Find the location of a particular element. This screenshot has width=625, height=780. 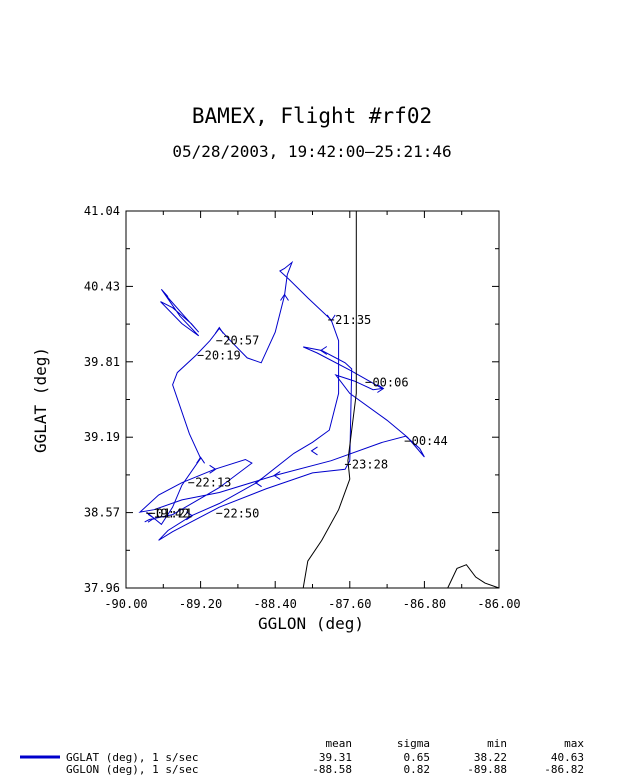

time-label-4: 21:35 is located at coordinates (353, 320).